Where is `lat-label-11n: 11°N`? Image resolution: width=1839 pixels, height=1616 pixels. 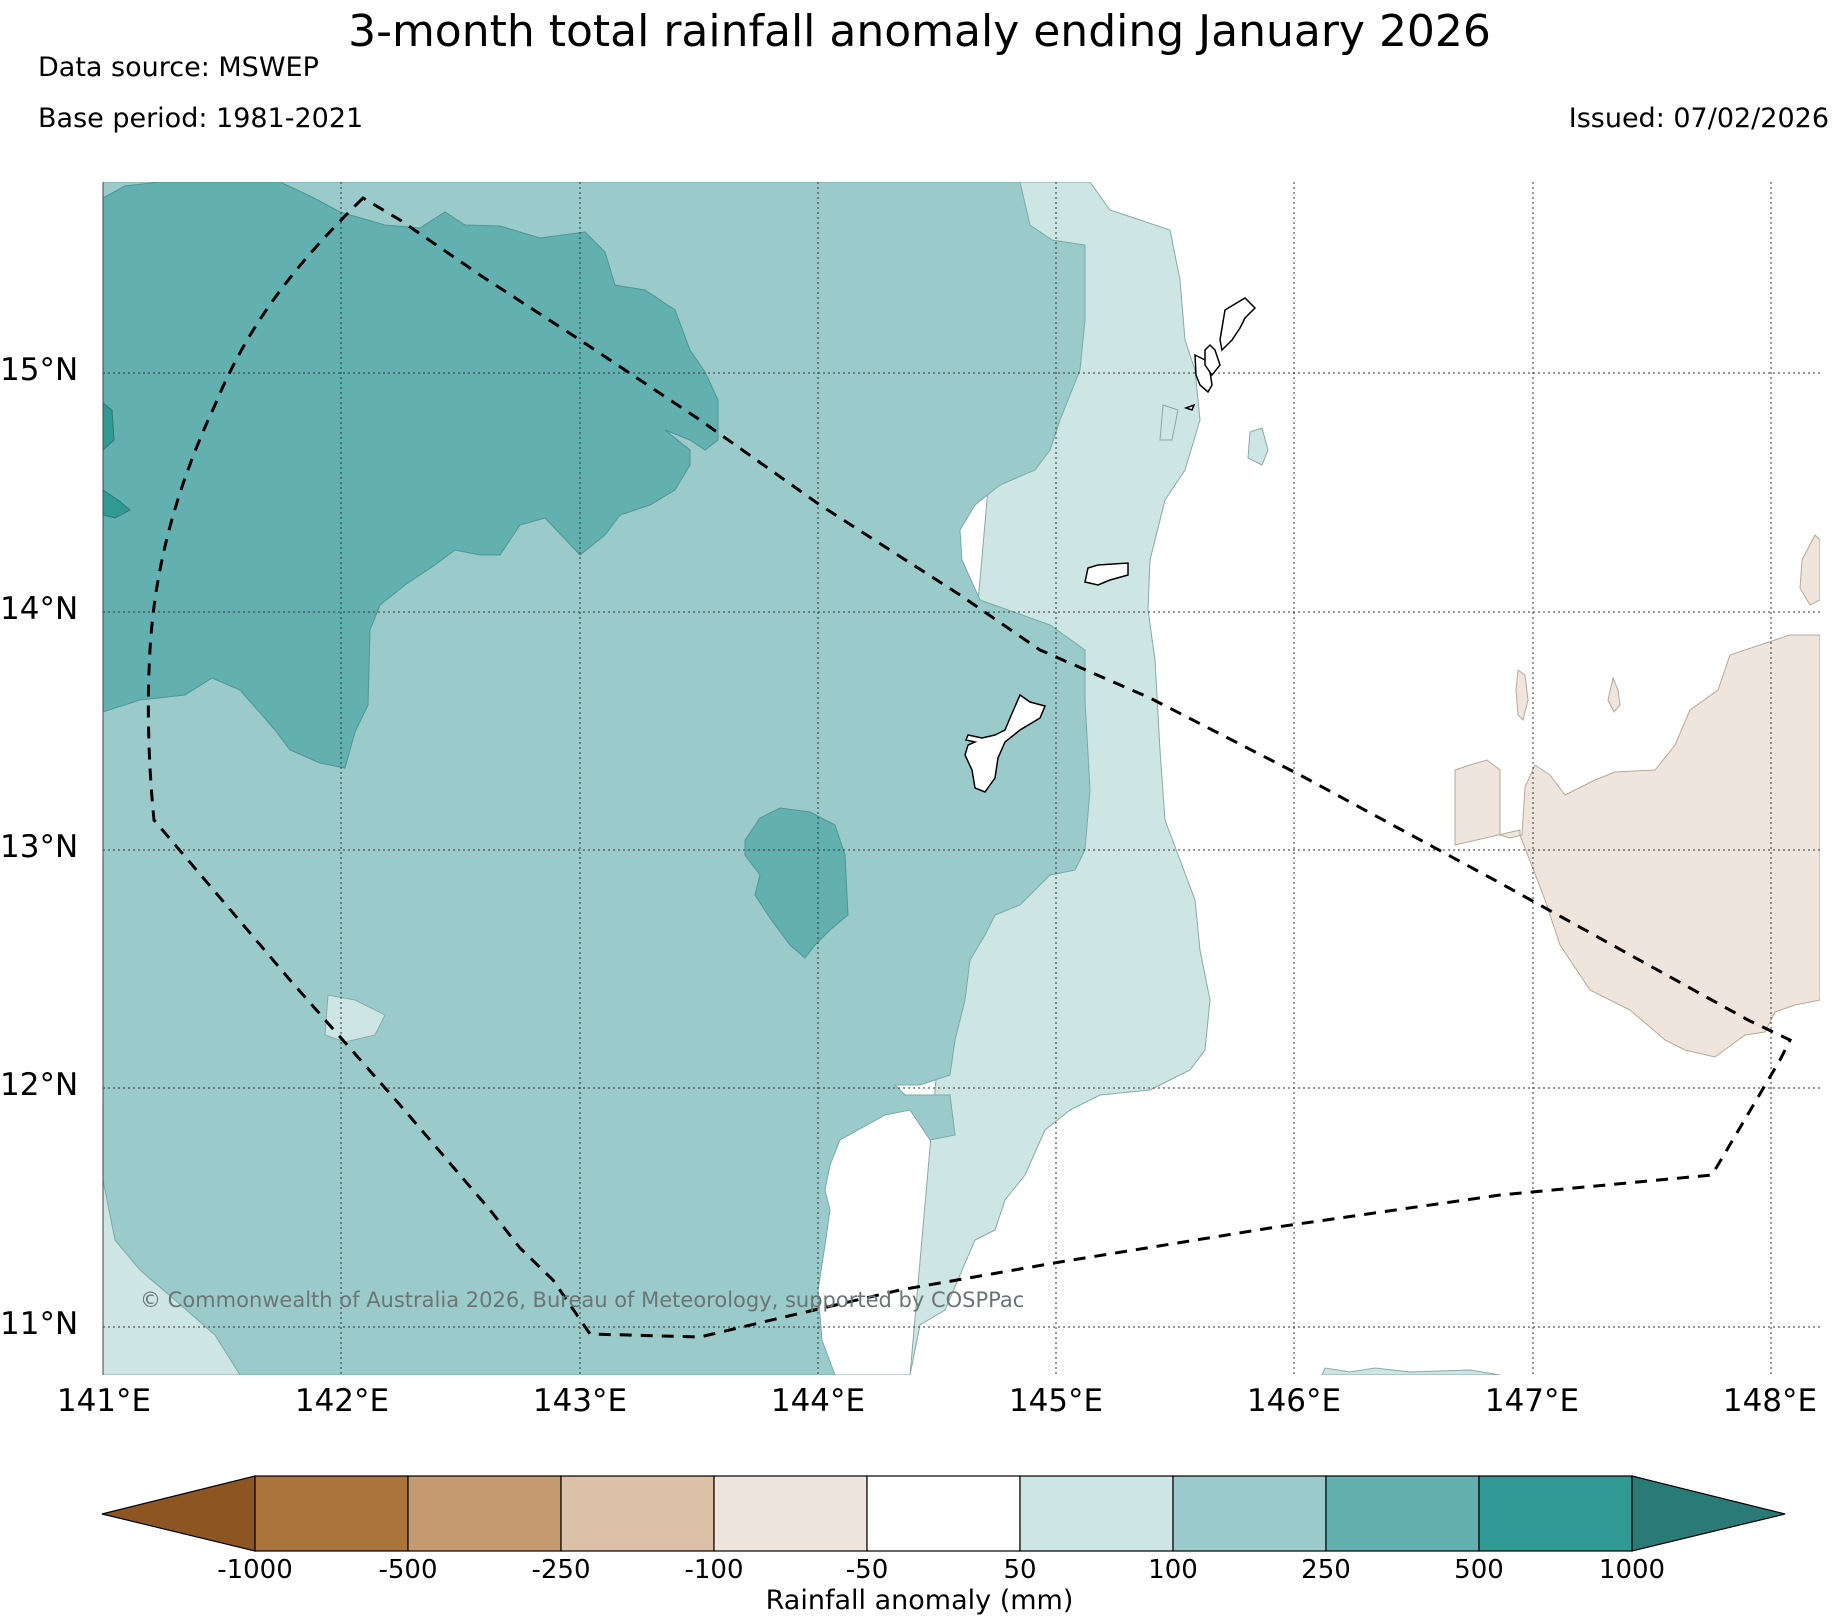
lat-label-11n: 11°N is located at coordinates (39, 1324).